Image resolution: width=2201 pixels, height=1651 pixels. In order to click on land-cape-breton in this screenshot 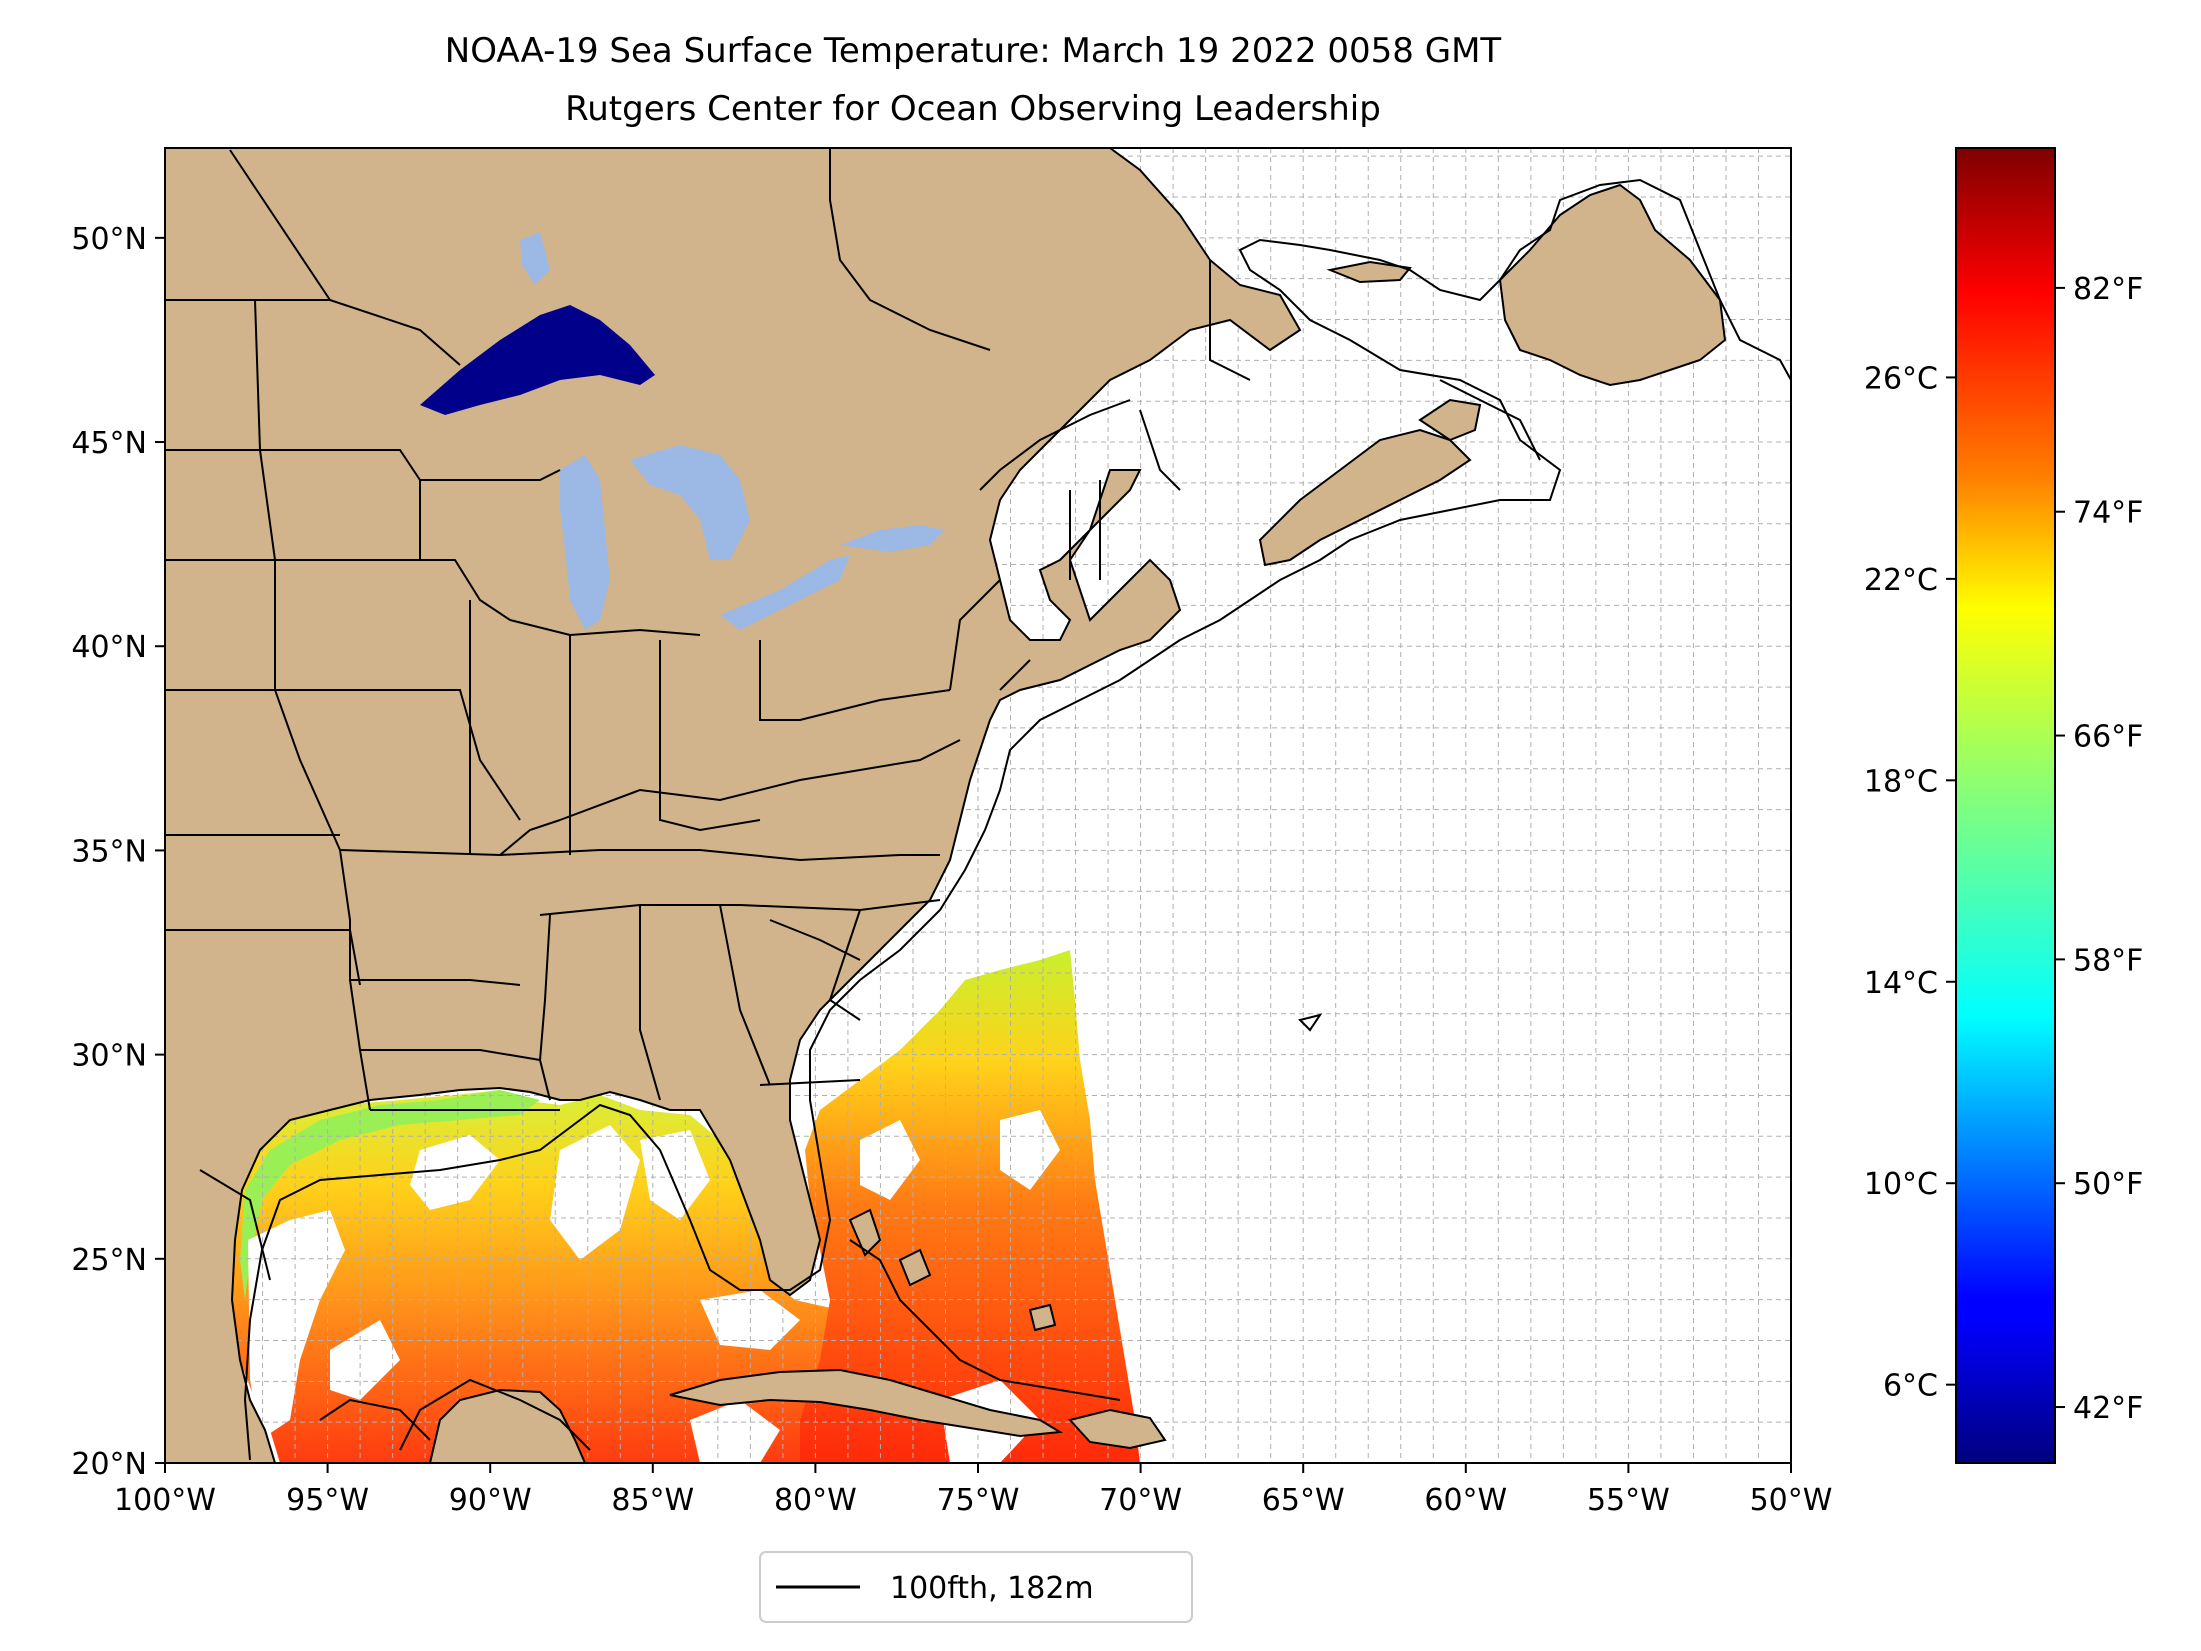, I will do `click(1450, 420)`.